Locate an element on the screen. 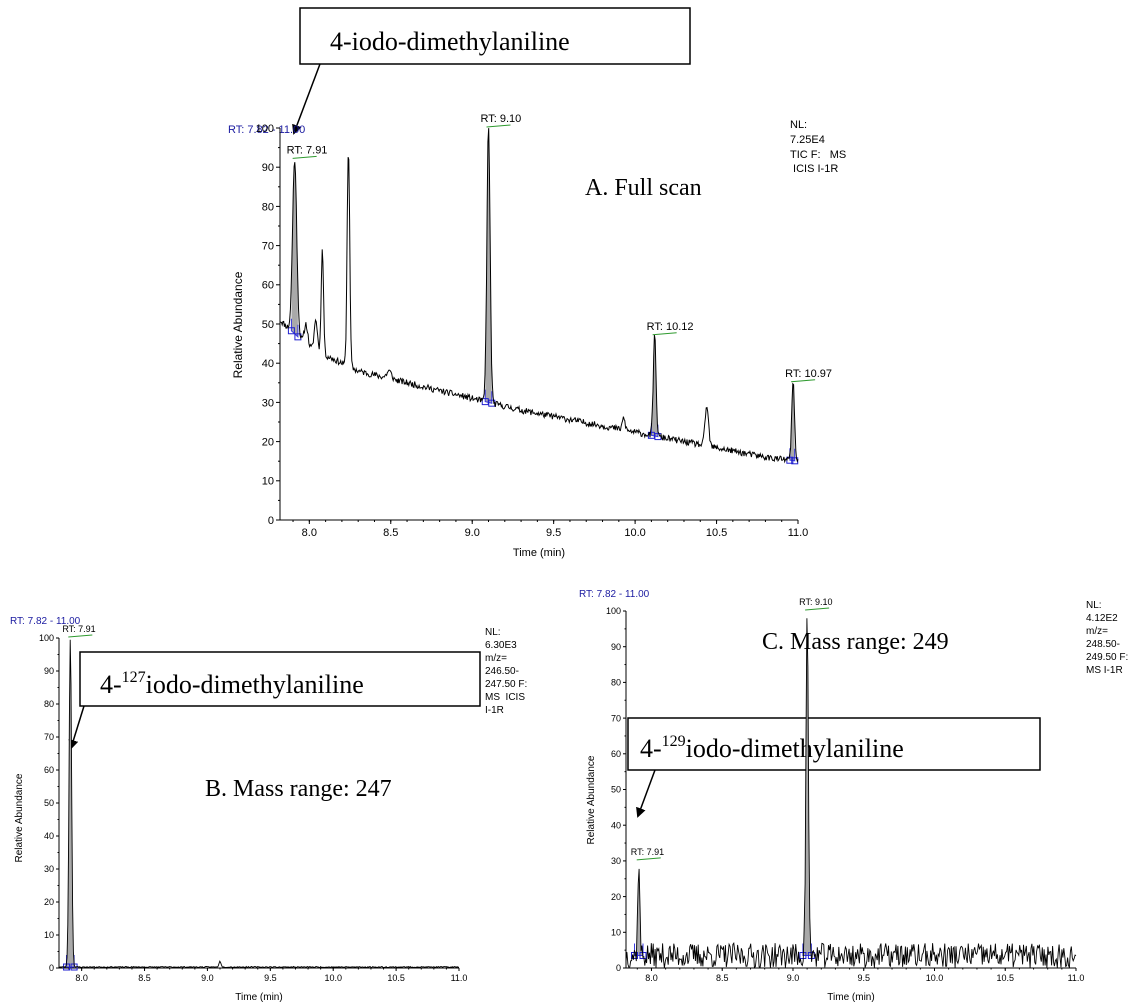 The image size is (1138, 1004). pb-ytick-label: 100 is located at coordinates (46, 638).